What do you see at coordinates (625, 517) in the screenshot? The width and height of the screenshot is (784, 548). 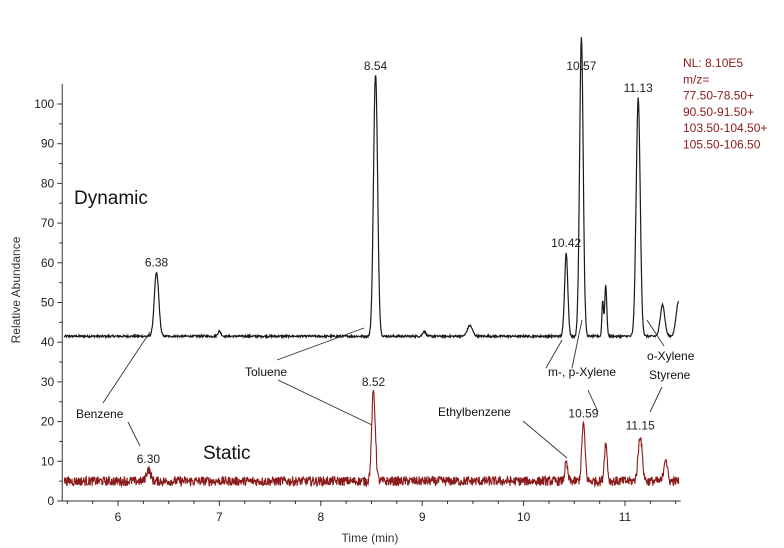 I see `x-tick-label-11: 11` at bounding box center [625, 517].